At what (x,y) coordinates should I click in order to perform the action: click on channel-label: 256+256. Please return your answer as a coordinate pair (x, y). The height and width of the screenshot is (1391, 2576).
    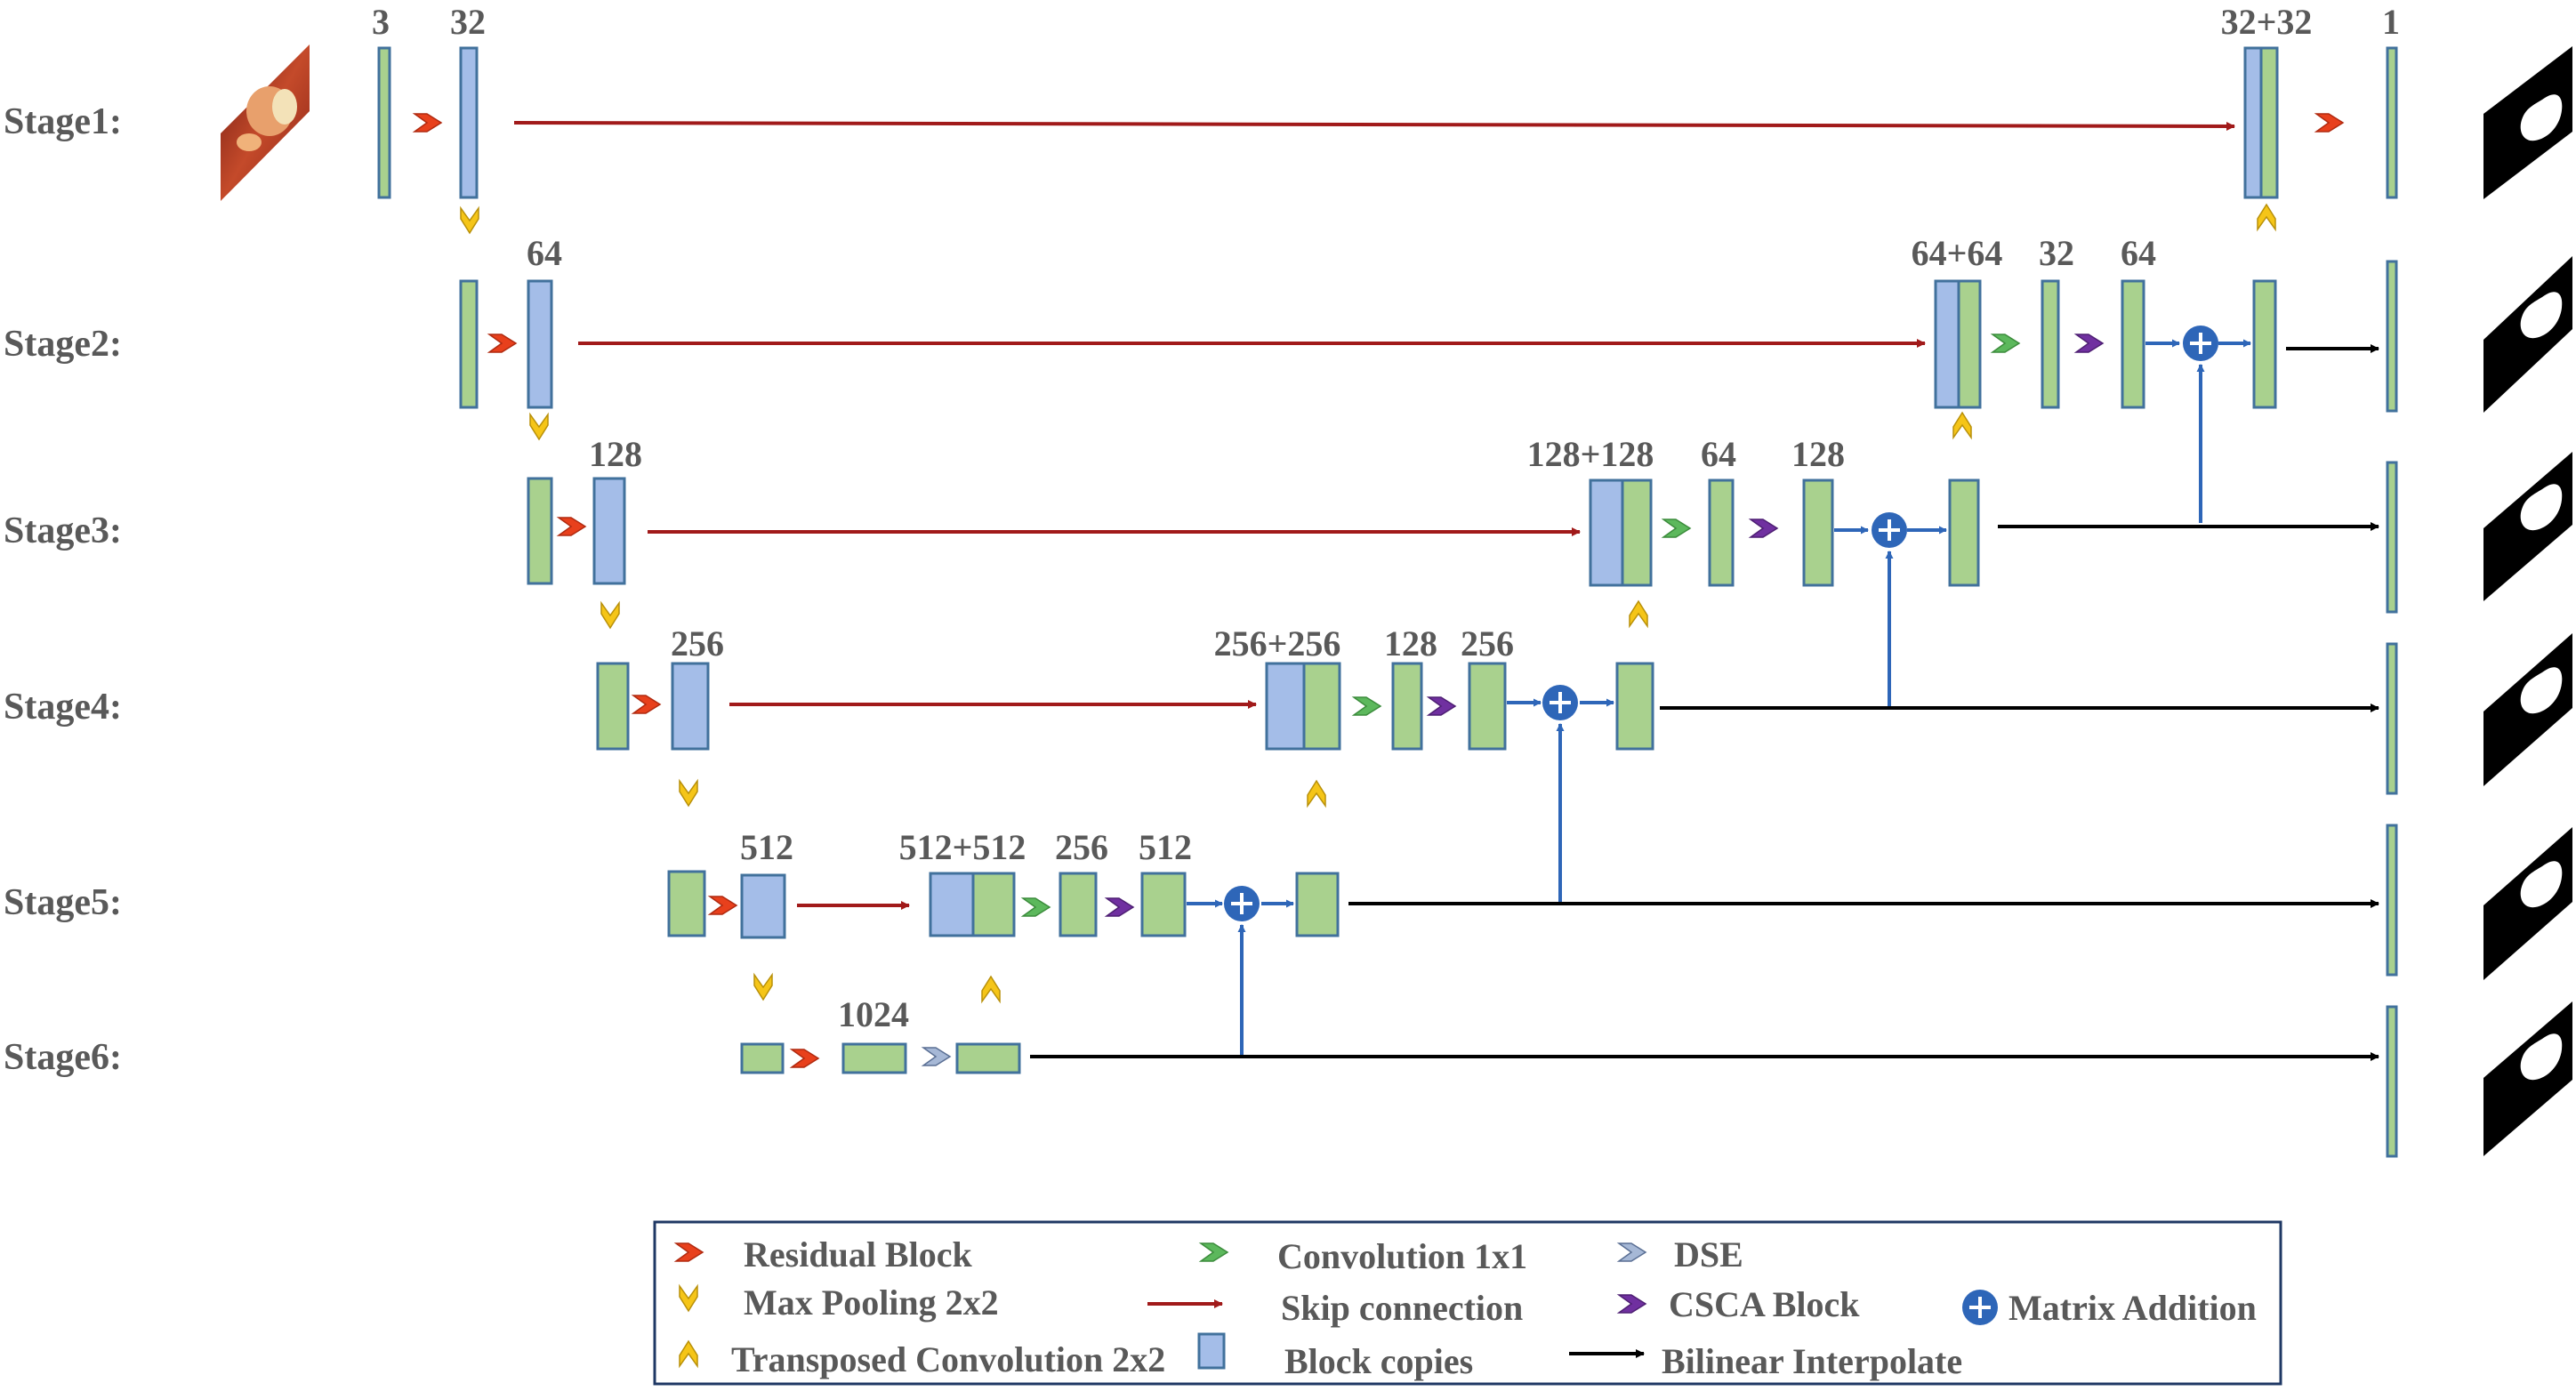
    Looking at the image, I should click on (1277, 643).